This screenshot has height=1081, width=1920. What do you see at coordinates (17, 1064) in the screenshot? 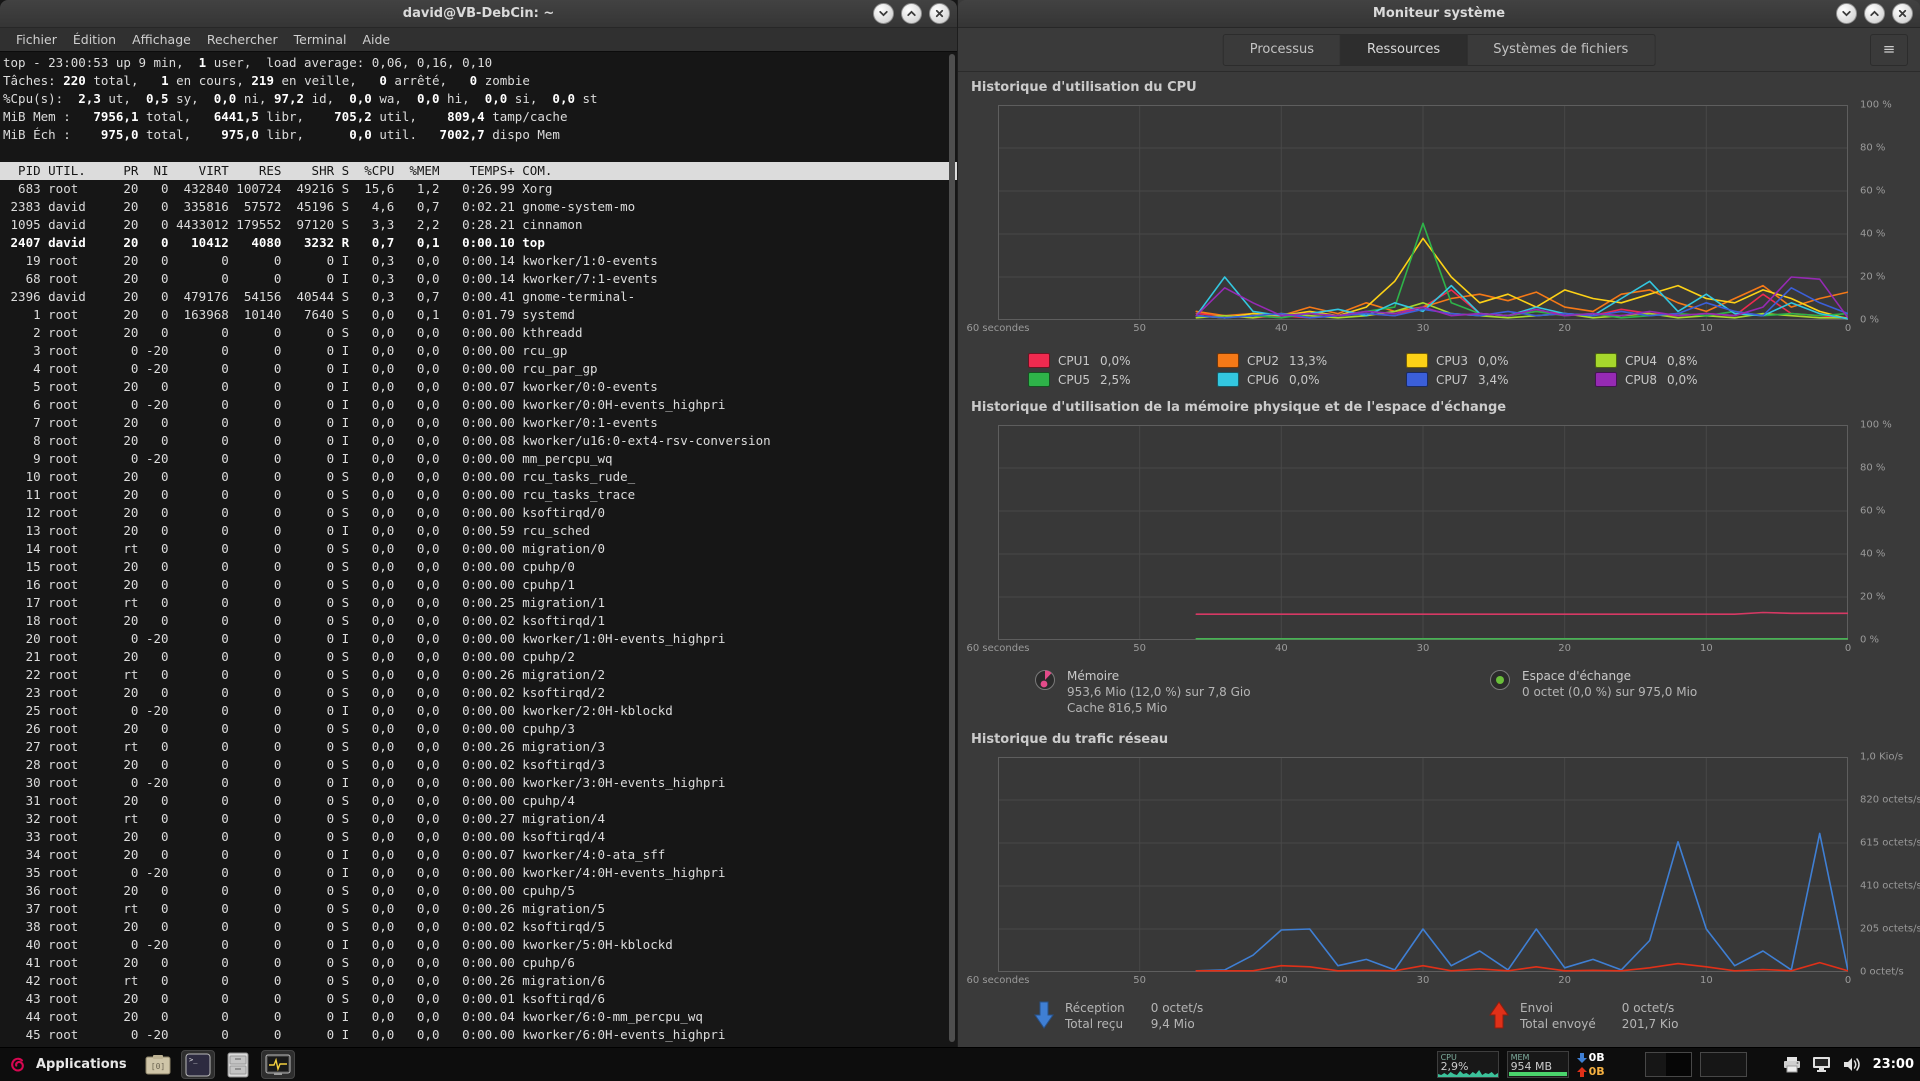
I see `applications-menu-button` at bounding box center [17, 1064].